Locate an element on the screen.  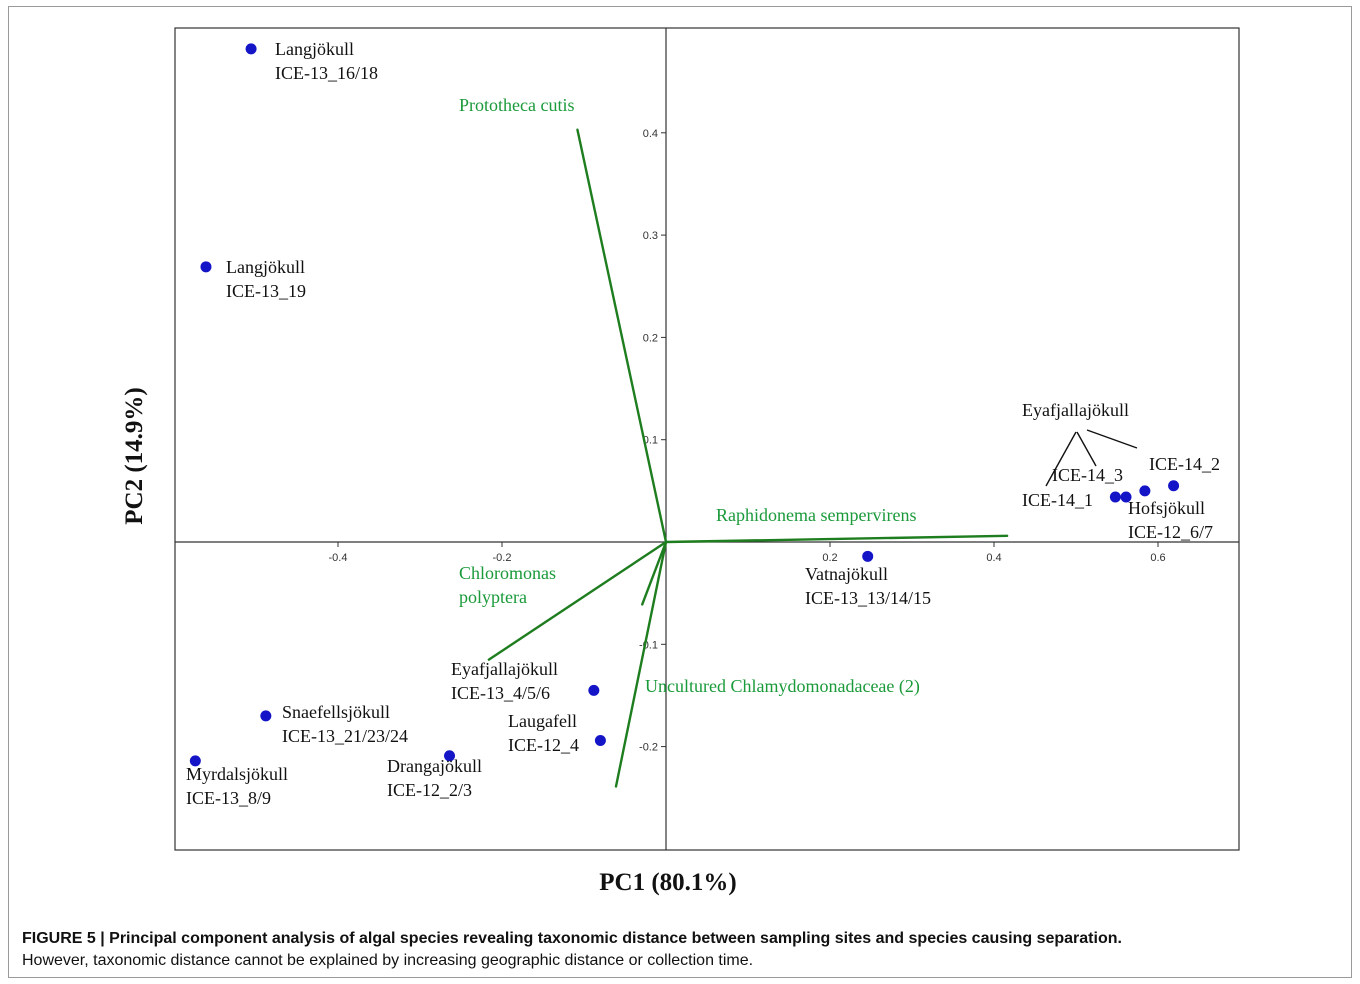
y-tick-label: 0.3 is located at coordinates (650, 236).